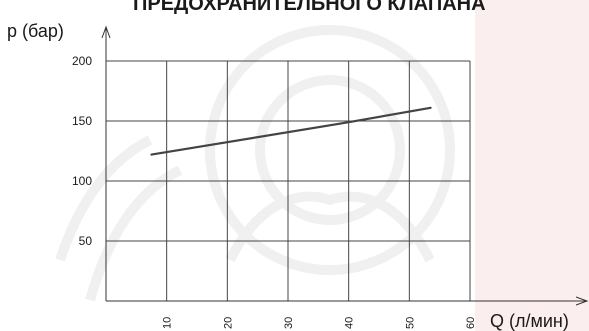  I want to click on y-tick-label-100: 100, so click(82, 181).